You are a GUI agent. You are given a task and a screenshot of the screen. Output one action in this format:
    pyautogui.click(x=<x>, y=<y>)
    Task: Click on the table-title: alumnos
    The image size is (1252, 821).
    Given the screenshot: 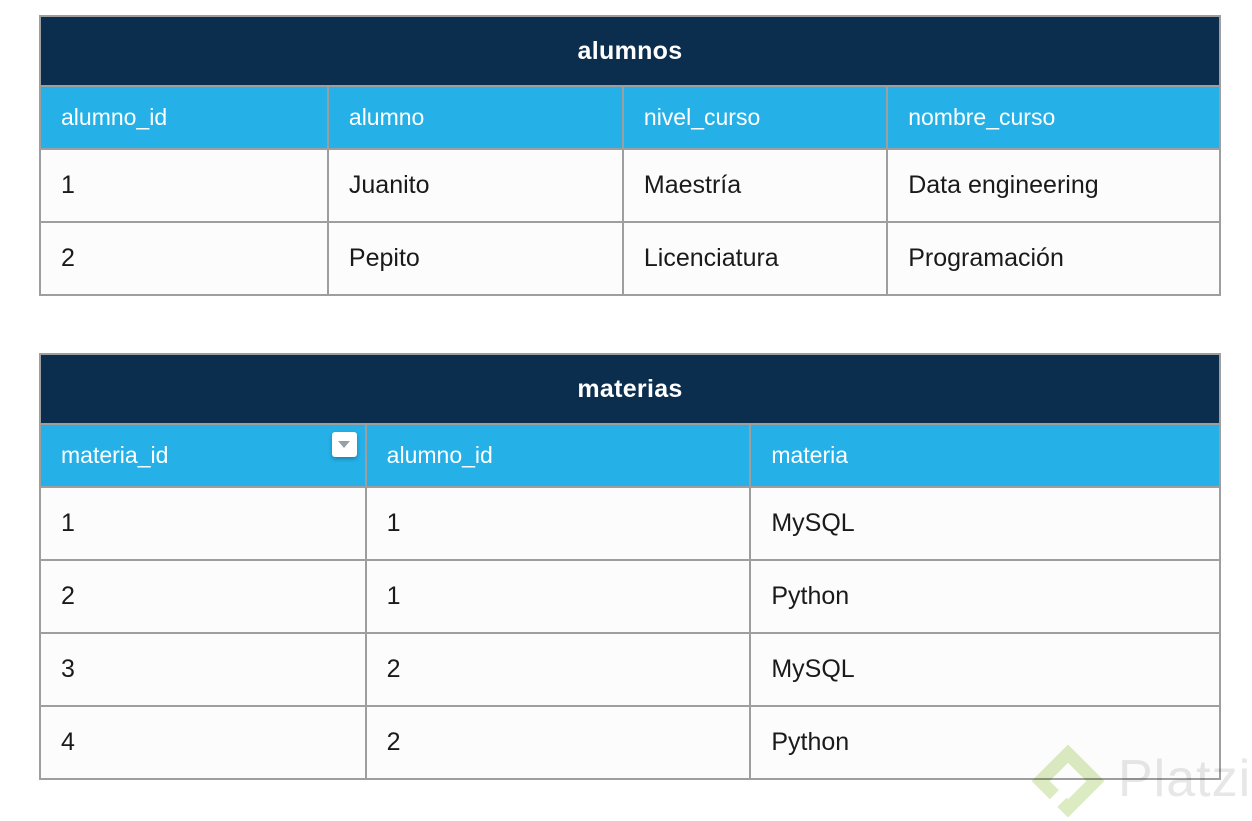 What is the action you would take?
    pyautogui.click(x=630, y=51)
    